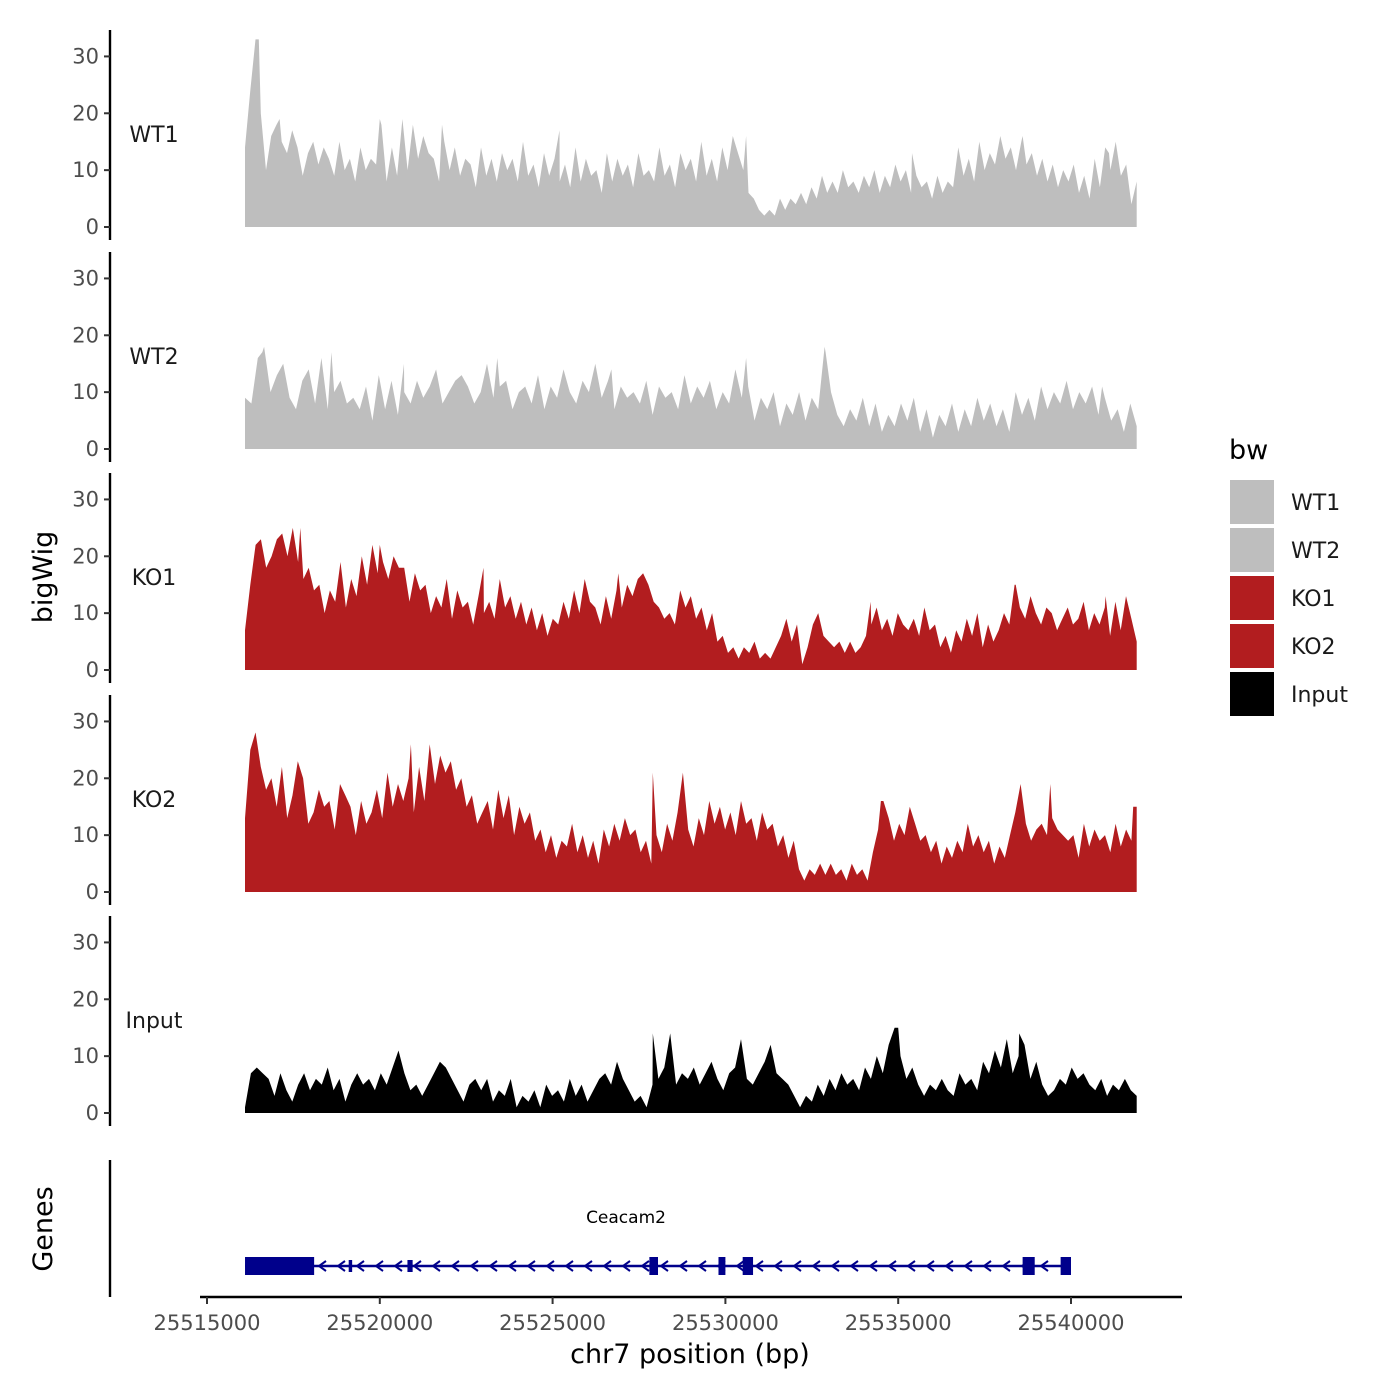  I want to click on legend-label: Input, so click(1319, 695).